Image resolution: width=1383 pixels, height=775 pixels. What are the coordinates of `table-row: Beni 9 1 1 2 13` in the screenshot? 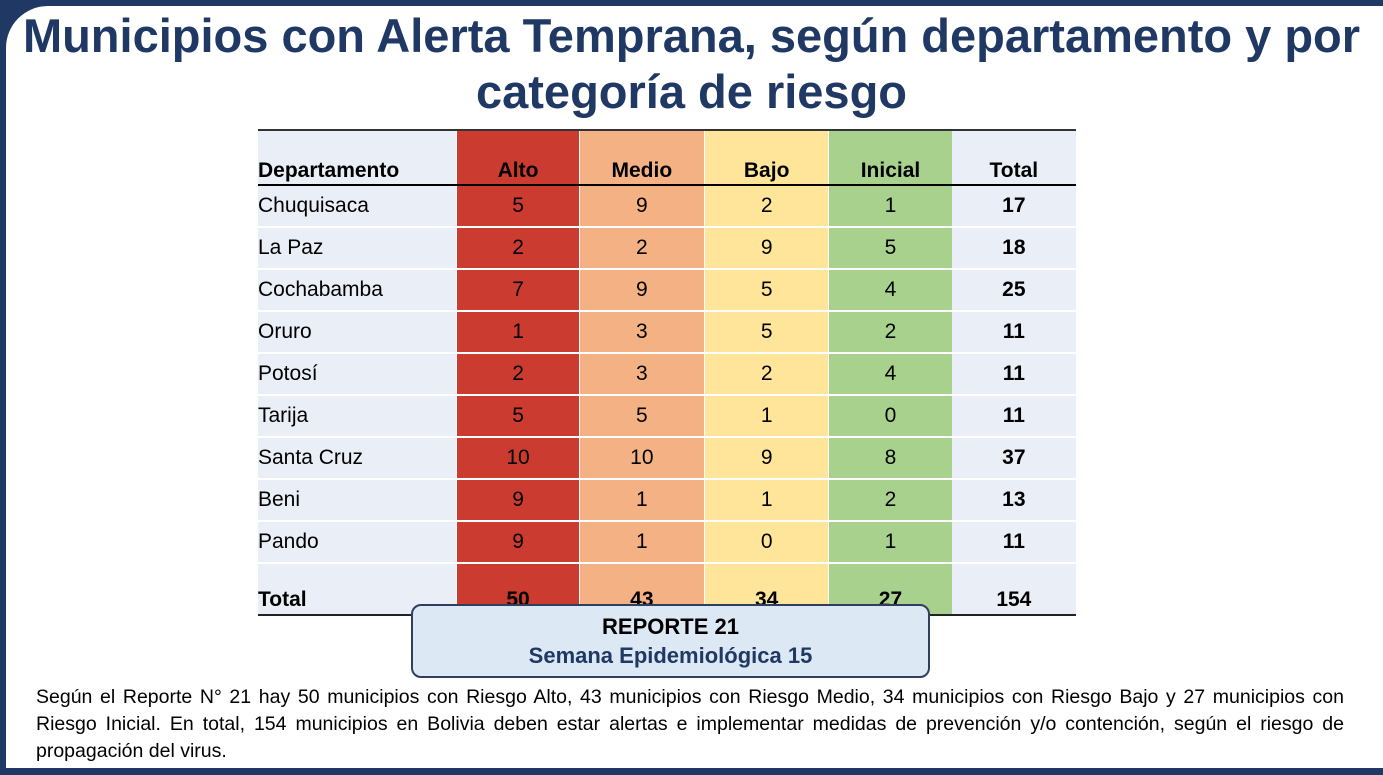 It's located at (667, 500).